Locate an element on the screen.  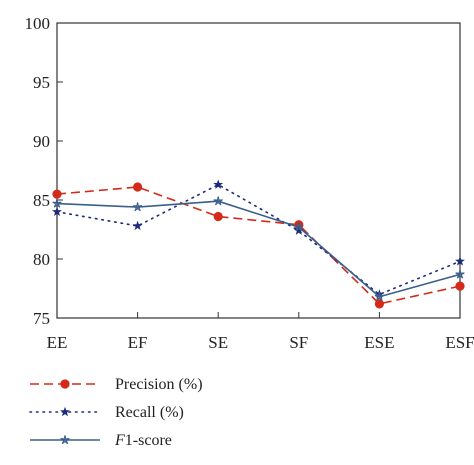
x-tick-label: EF is located at coordinates (138, 342).